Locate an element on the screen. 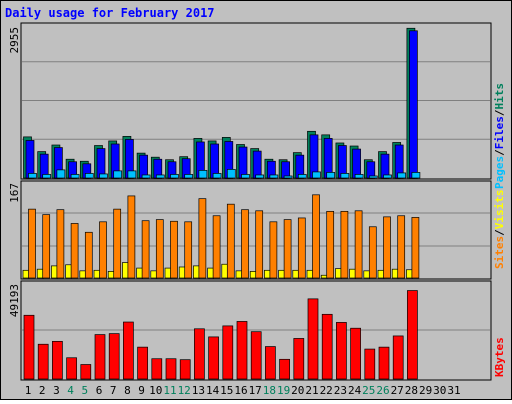 Image resolution: width=512 pixels, height=404 pixels. x-tick-label: 15 is located at coordinates (226, 390).